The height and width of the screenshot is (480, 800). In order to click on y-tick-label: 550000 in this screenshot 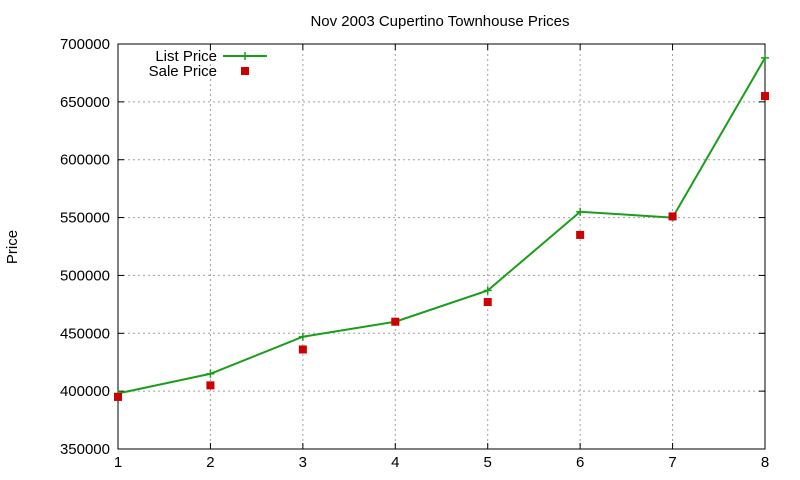, I will do `click(85, 218)`.